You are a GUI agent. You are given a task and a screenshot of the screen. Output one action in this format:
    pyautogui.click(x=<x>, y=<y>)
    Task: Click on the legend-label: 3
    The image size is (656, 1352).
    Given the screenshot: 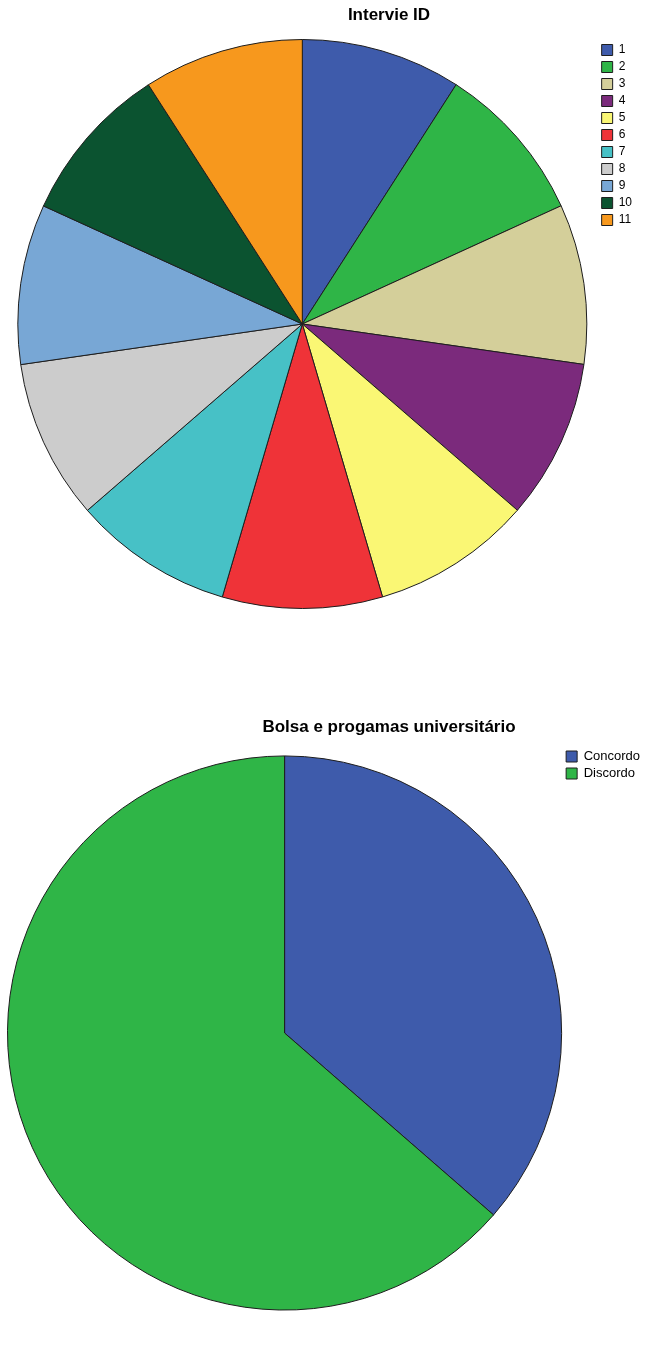 What is the action you would take?
    pyautogui.click(x=622, y=83)
    